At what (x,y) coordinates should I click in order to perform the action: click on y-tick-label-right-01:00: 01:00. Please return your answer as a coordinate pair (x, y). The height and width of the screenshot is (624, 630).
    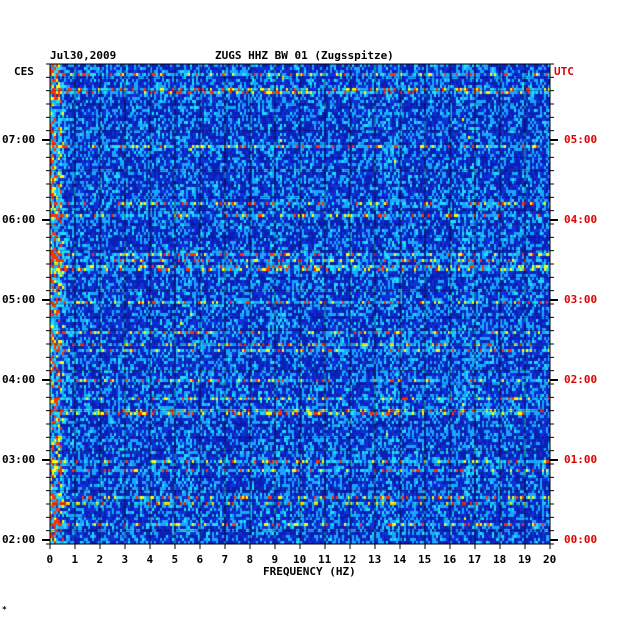
    Looking at the image, I should click on (581, 459).